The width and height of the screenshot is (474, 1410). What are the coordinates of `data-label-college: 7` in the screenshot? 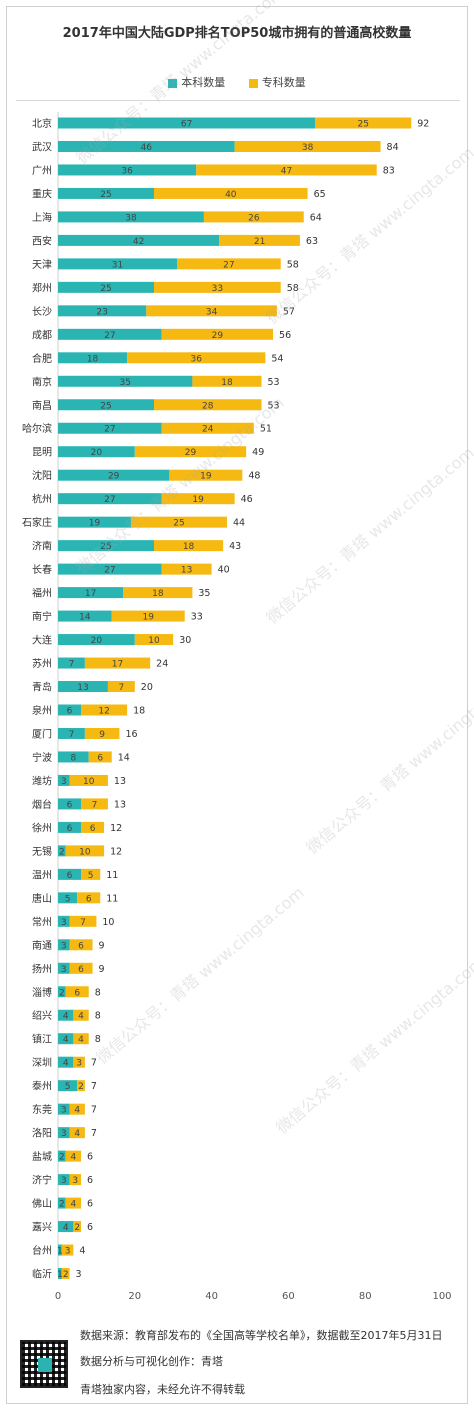 It's located at (83, 923).